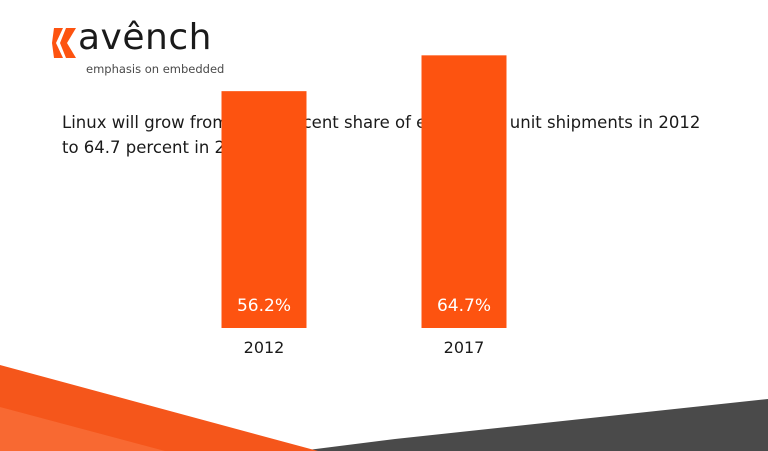 This screenshot has width=768, height=451. I want to click on footer-dark-band, so click(534, 425).